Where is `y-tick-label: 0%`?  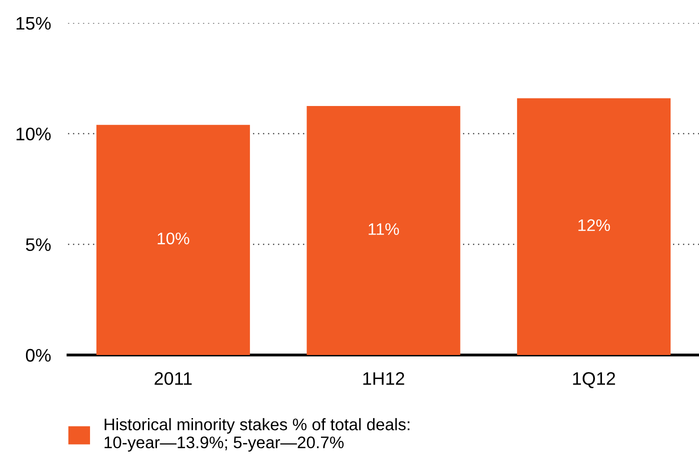
y-tick-label: 0% is located at coordinates (38, 355).